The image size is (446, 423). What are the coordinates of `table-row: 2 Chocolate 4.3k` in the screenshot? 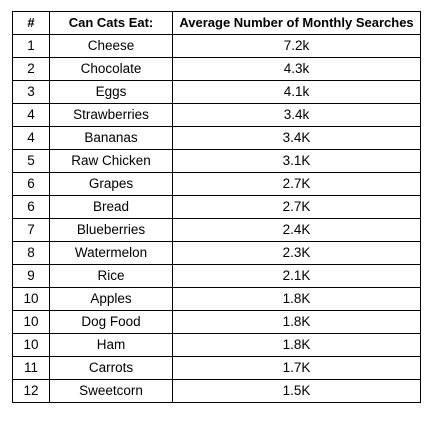 It's located at (216, 69).